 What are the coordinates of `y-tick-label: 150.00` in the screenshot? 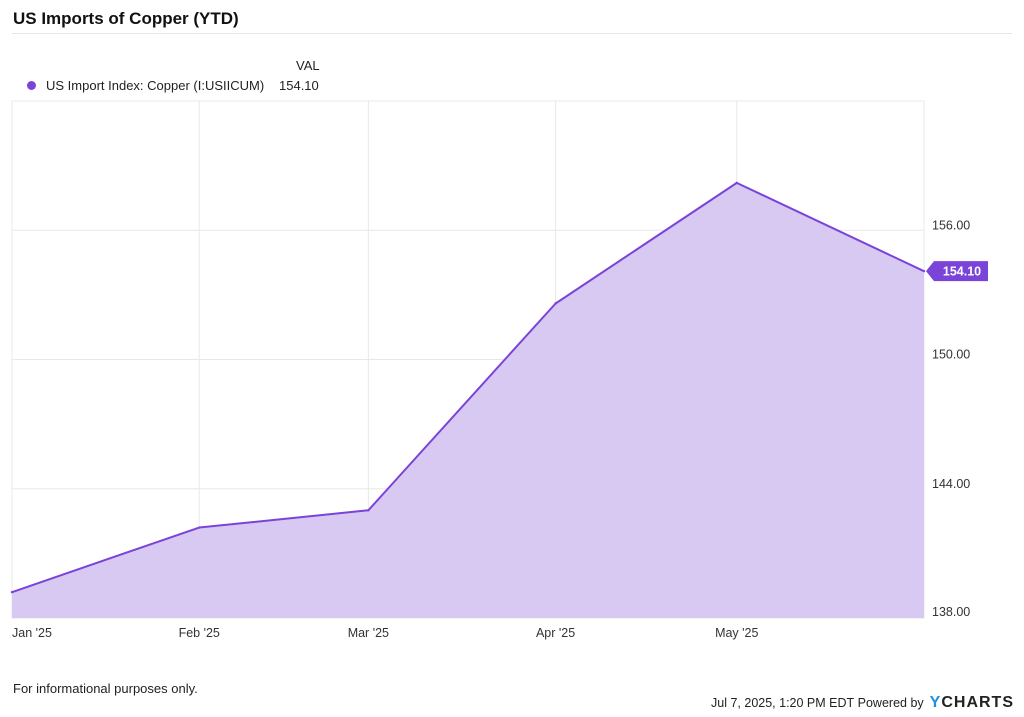 It's located at (951, 355).